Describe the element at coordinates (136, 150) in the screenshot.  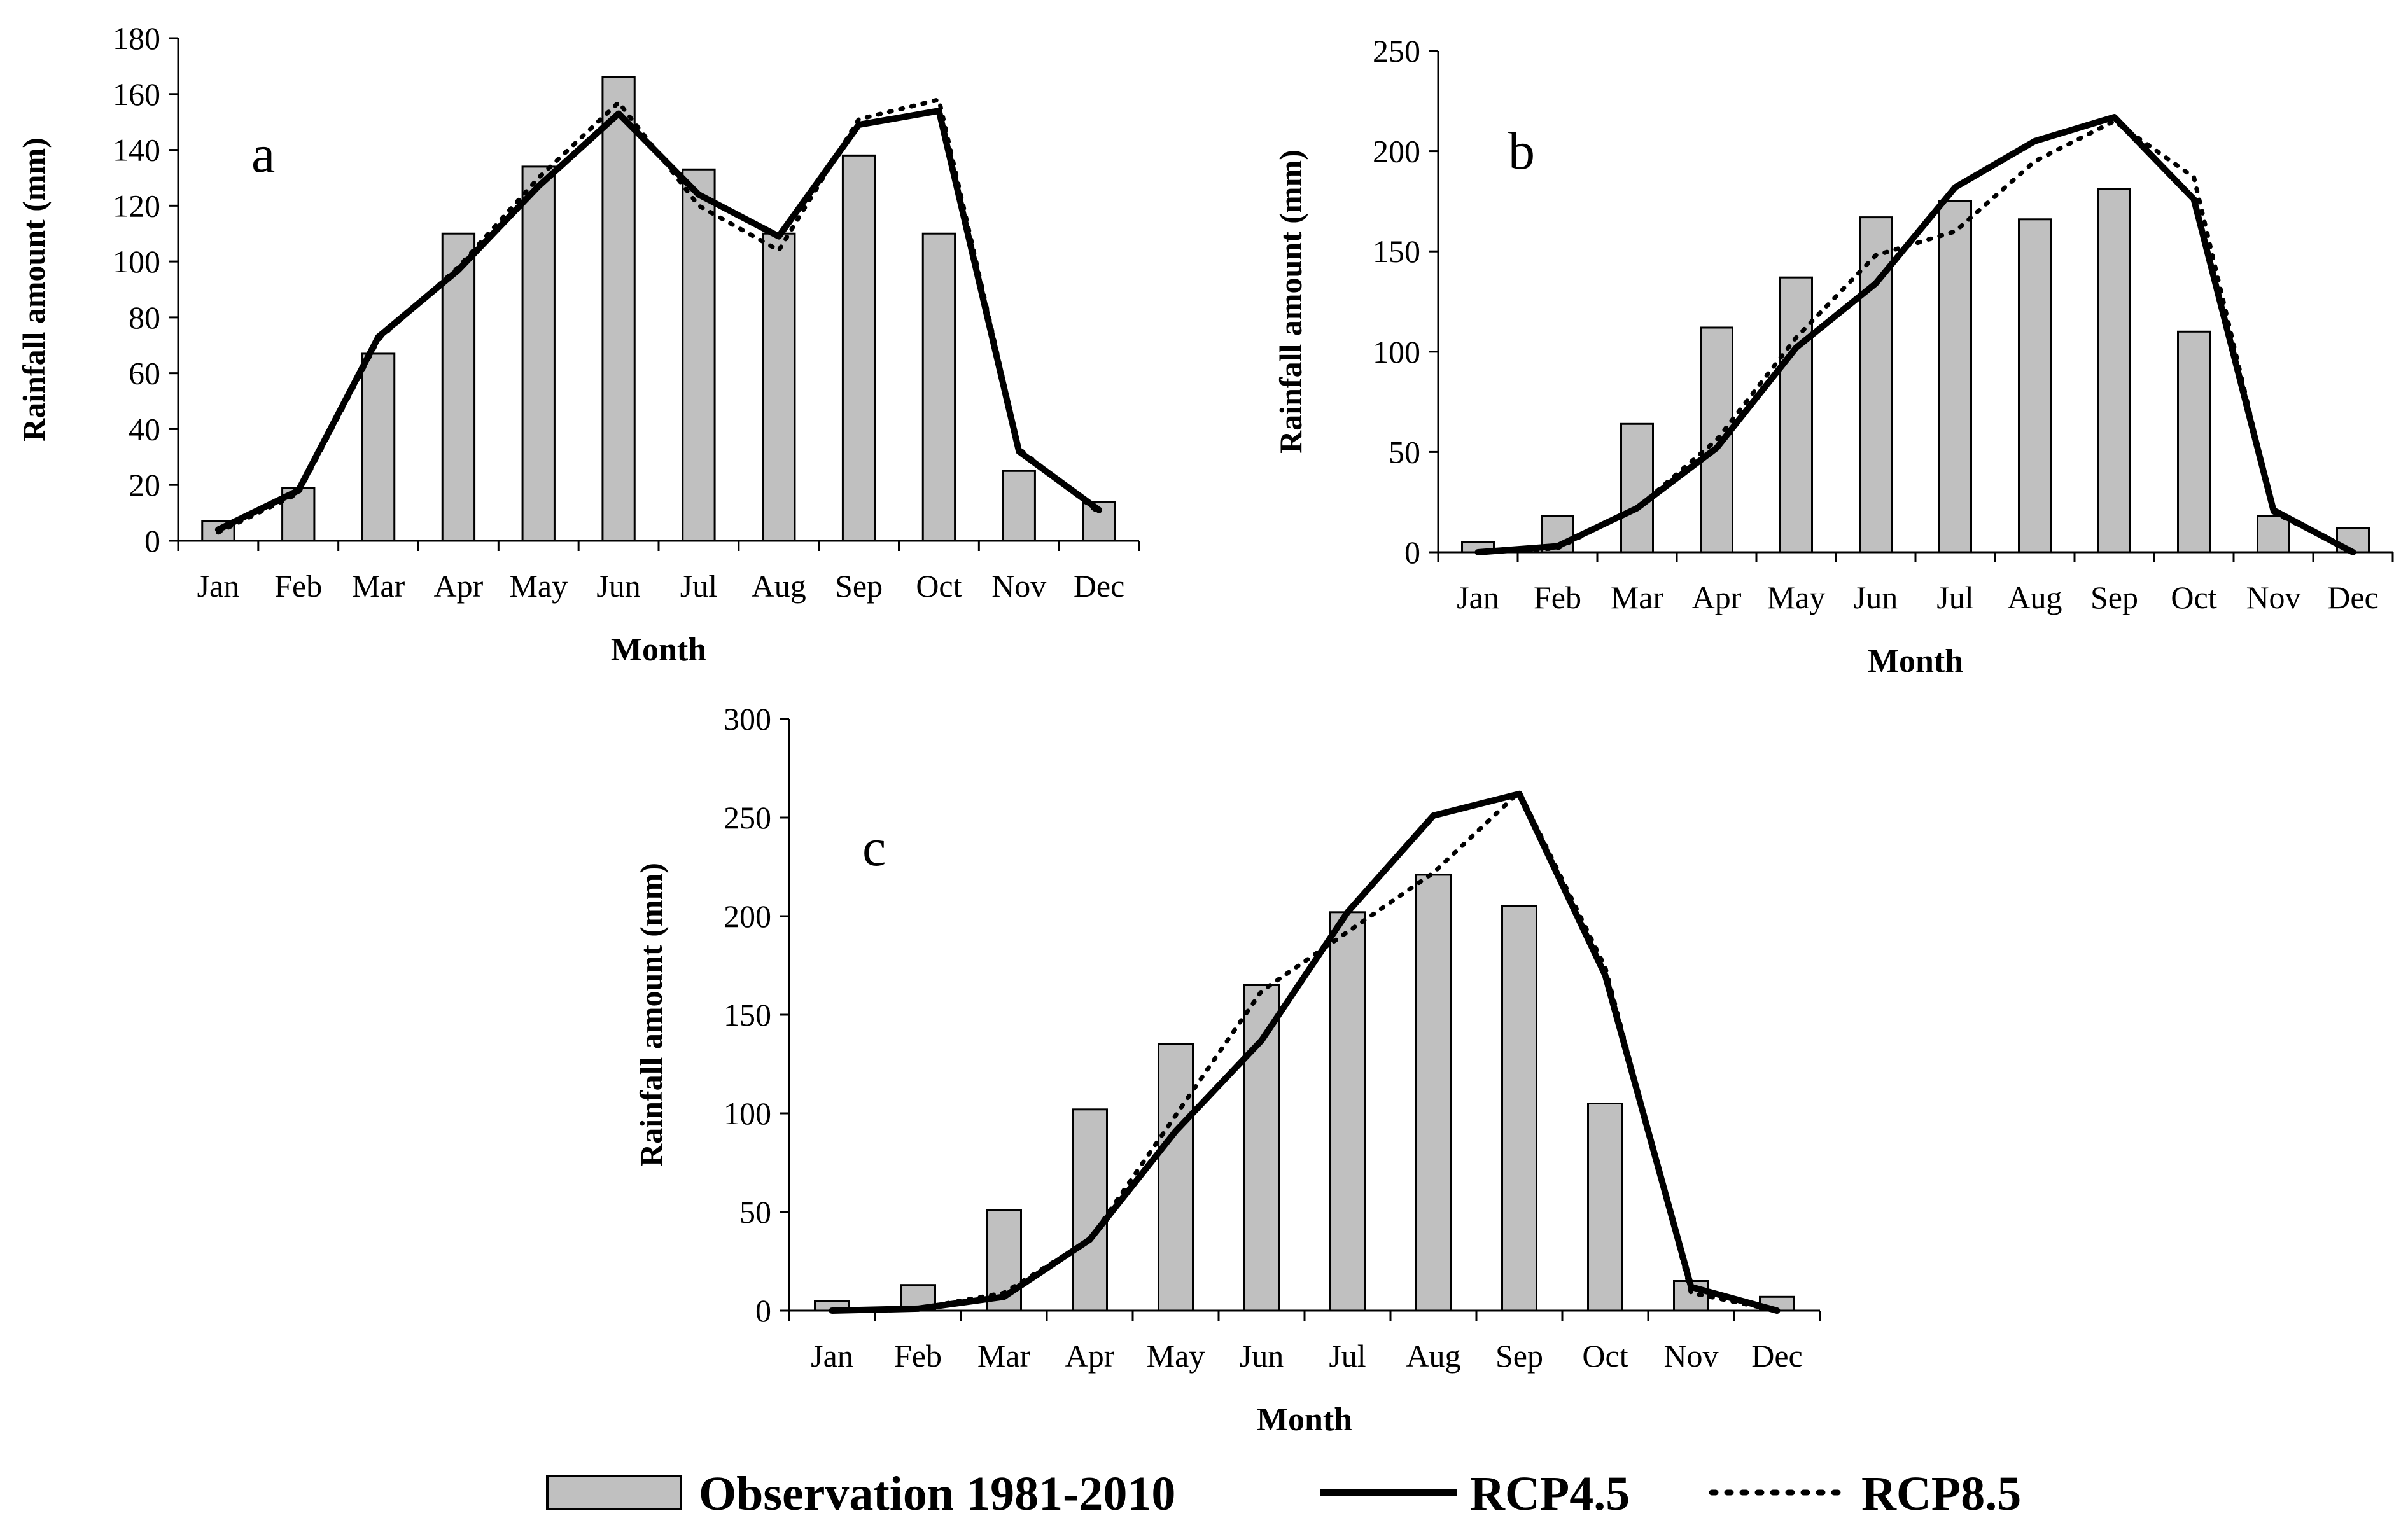
I see `y-tick-label: 140` at that location.